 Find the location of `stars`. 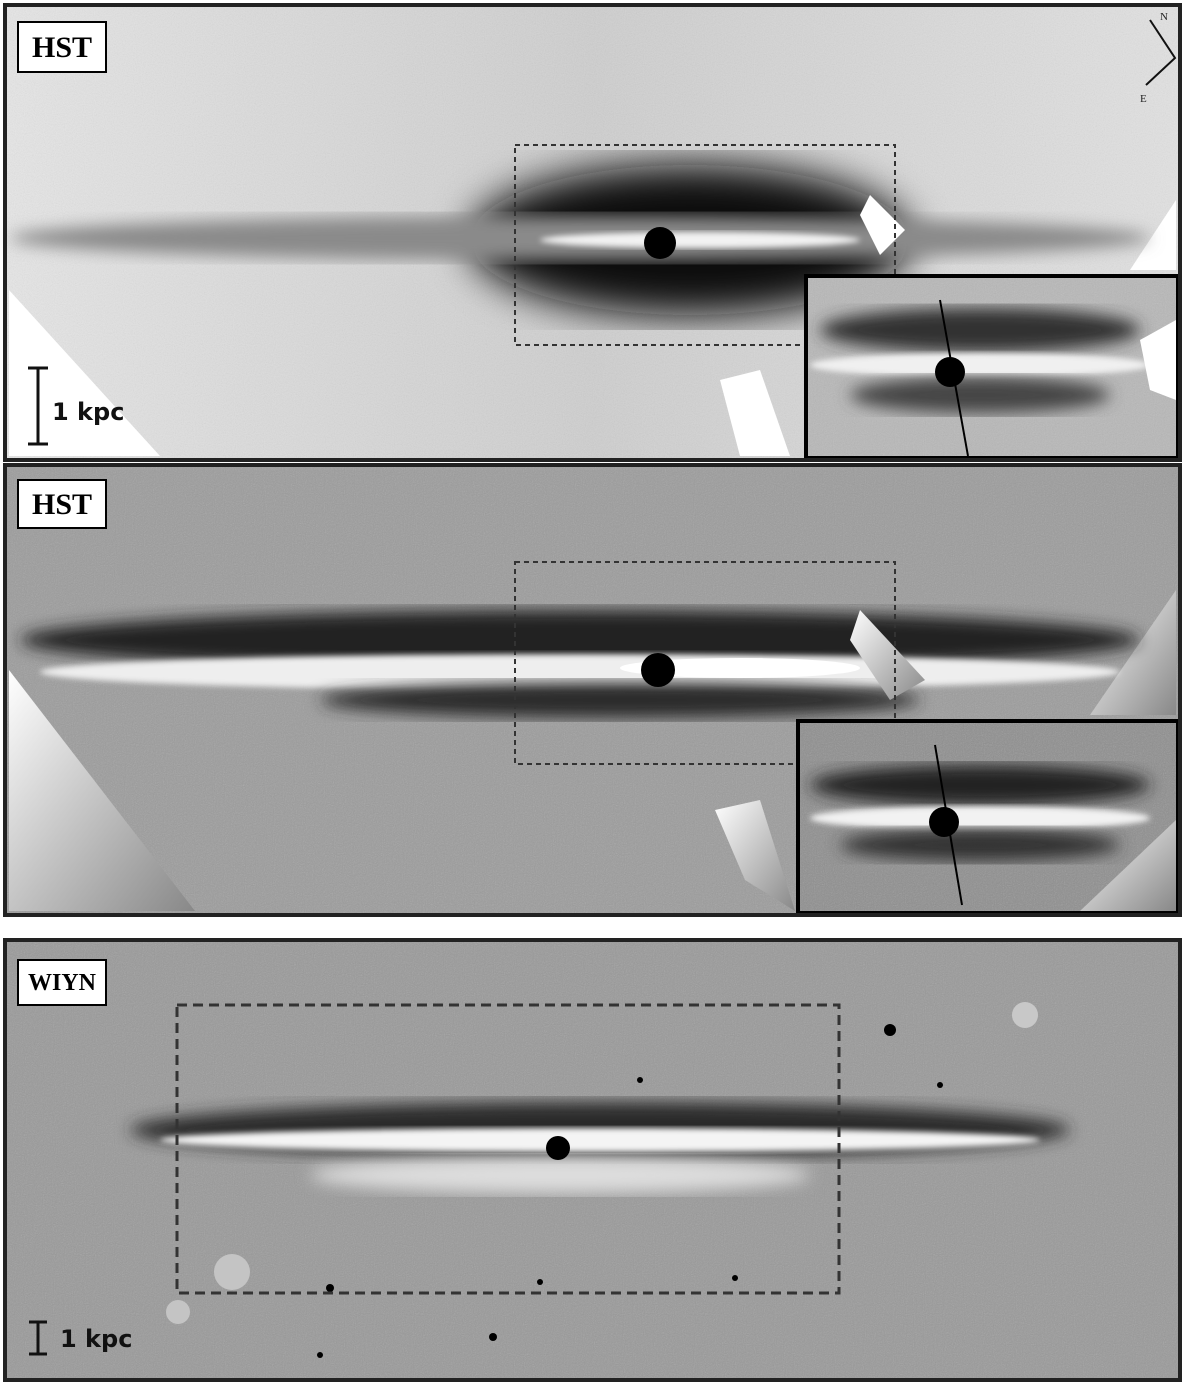

stars is located at coordinates (630, 1191).